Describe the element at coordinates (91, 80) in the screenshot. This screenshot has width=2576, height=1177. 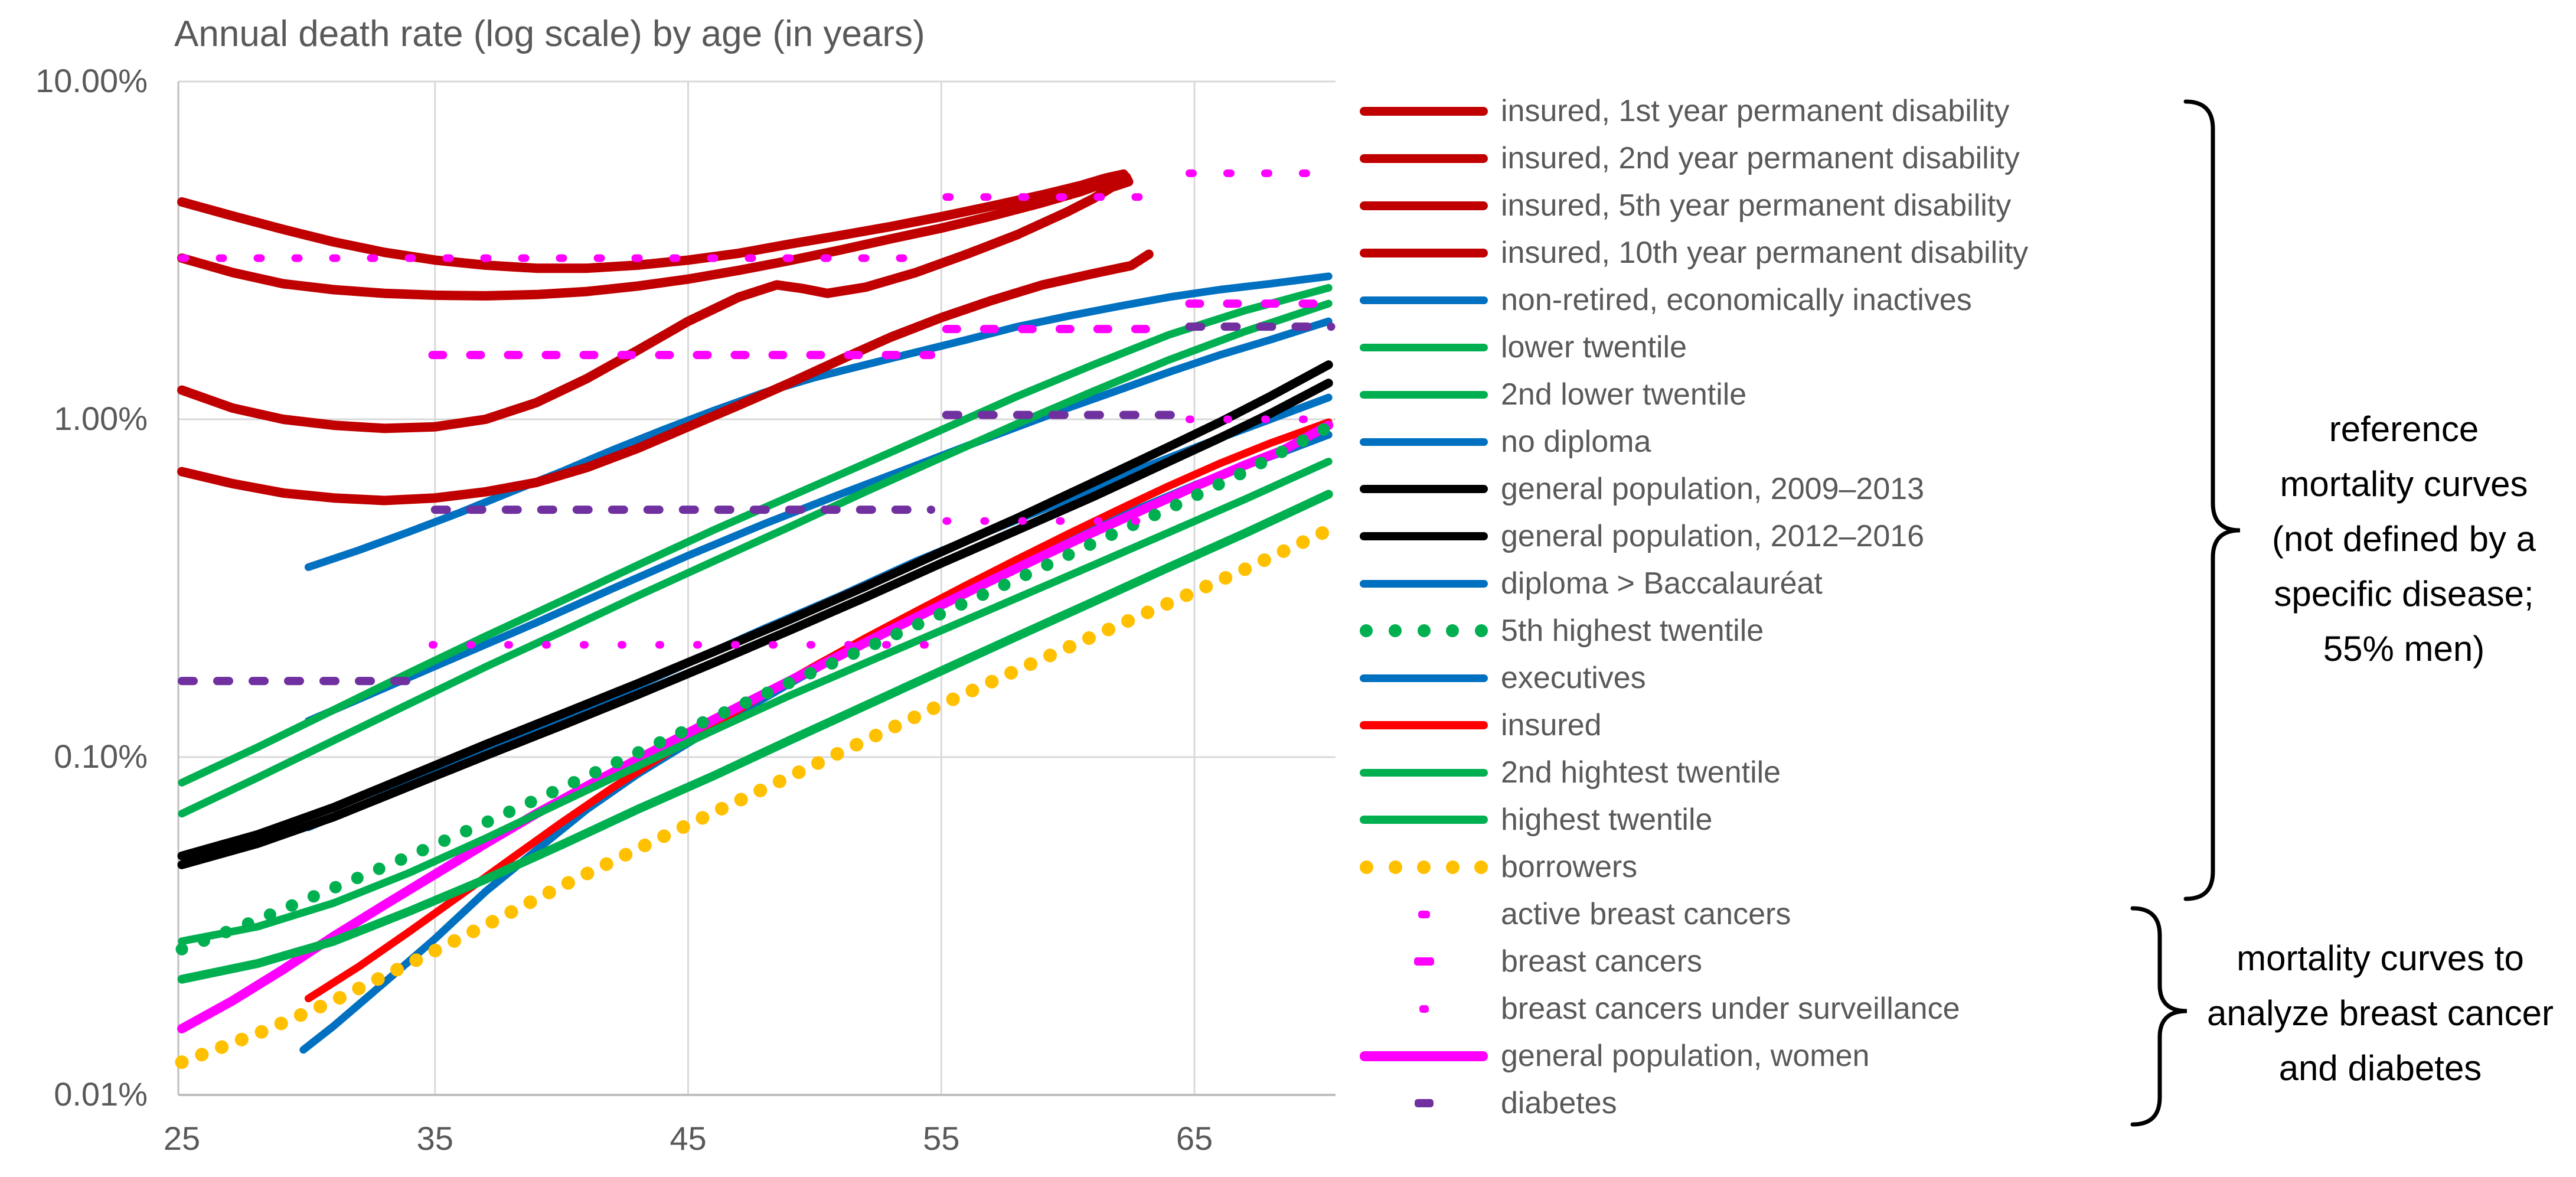
I see `y-tick-label: 10.00%` at that location.